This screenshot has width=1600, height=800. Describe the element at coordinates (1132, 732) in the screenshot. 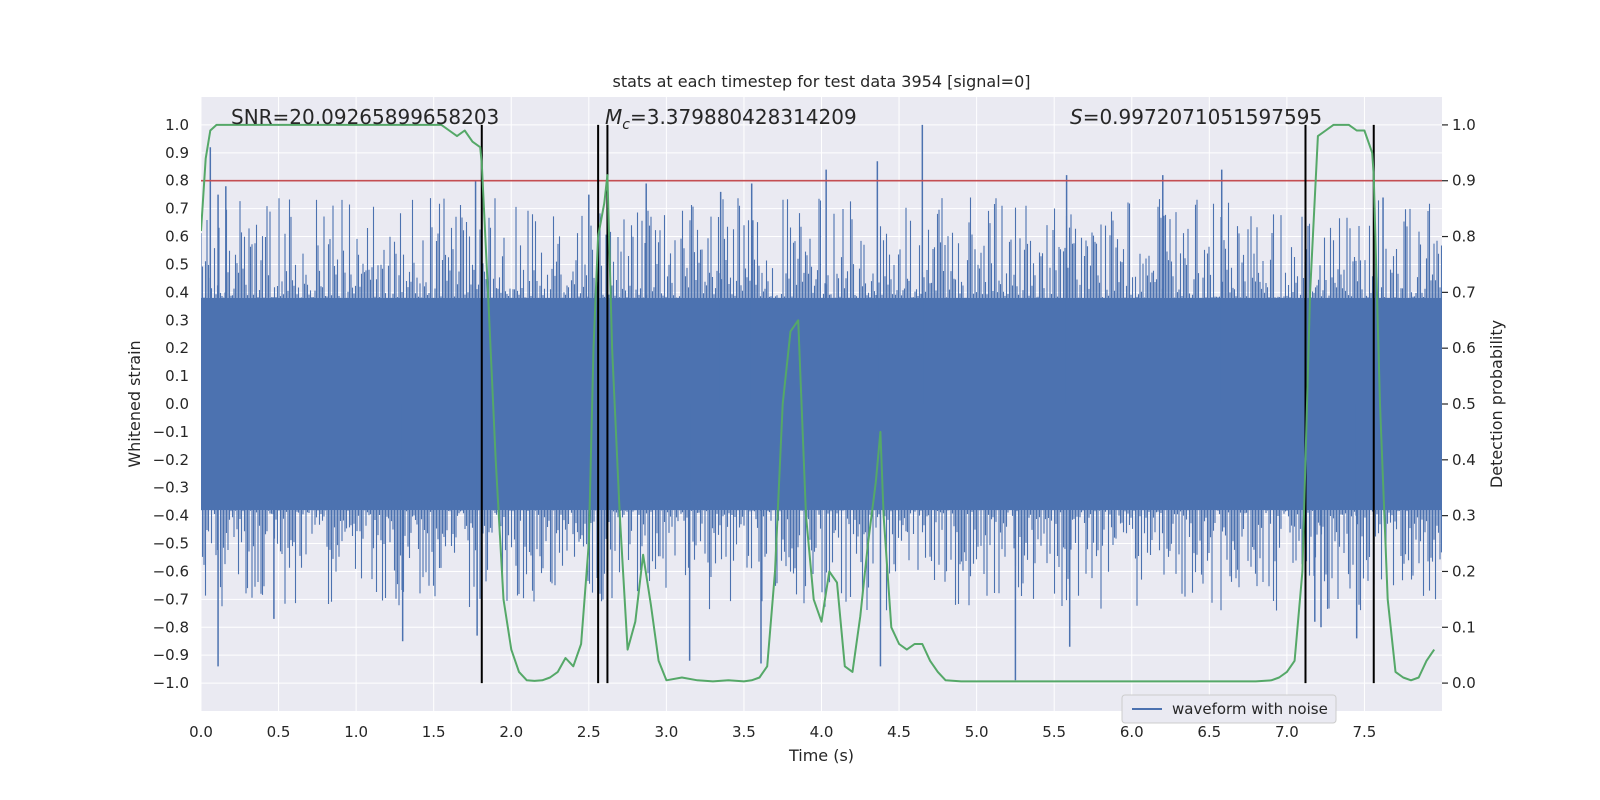

I see `x-tick-label: 6.0` at that location.